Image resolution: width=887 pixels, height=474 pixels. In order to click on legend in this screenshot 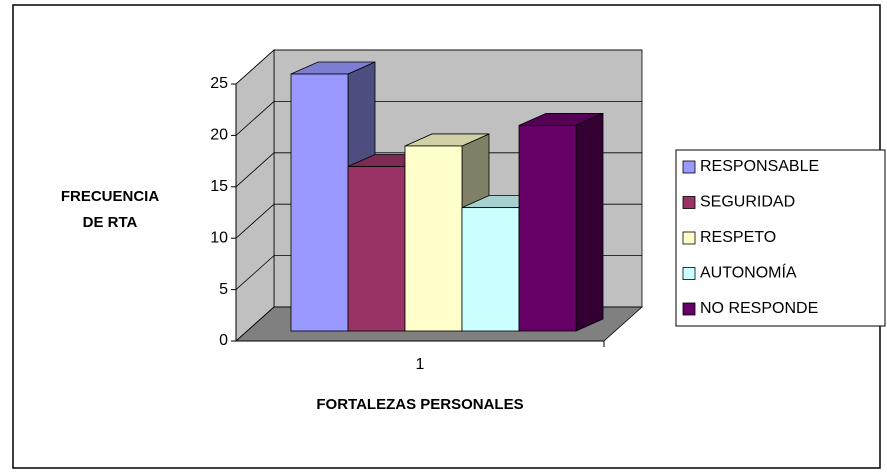, I will do `click(780, 238)`.